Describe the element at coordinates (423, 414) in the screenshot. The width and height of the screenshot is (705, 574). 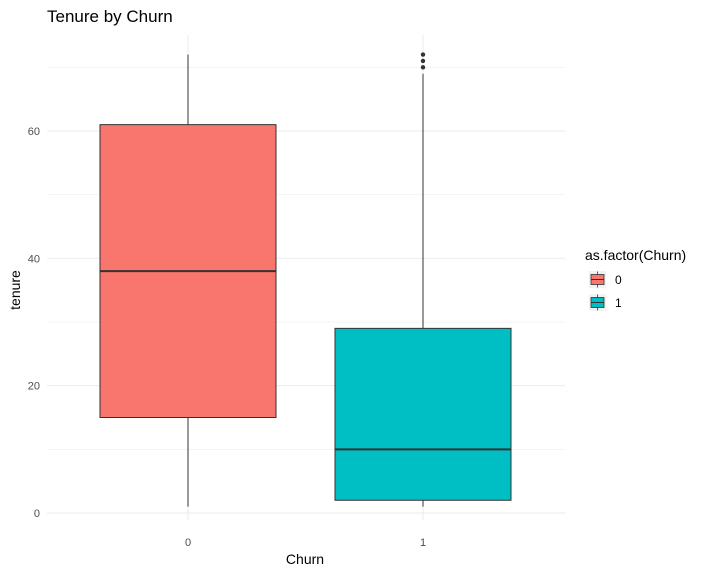
I see `box-iqr` at that location.